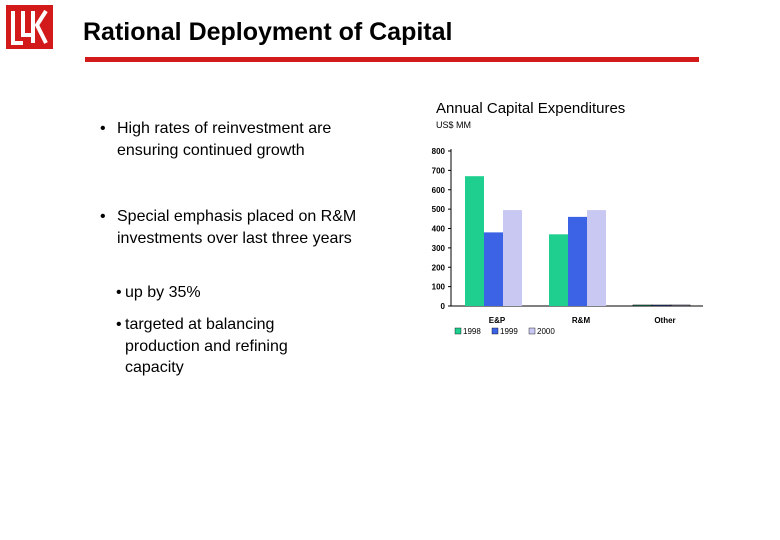  I want to click on bar-1999-rm, so click(577, 261).